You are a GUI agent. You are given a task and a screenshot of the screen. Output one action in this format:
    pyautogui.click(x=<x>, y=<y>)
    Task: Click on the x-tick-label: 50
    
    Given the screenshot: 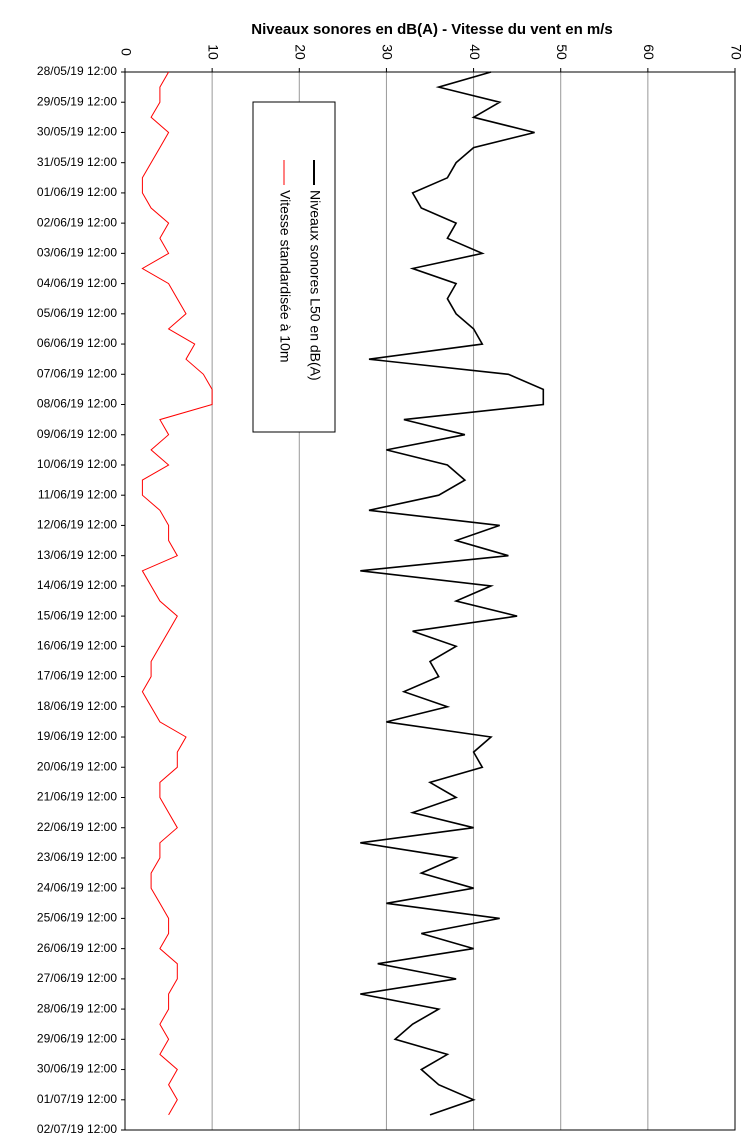 What is the action you would take?
    pyautogui.click(x=562, y=52)
    